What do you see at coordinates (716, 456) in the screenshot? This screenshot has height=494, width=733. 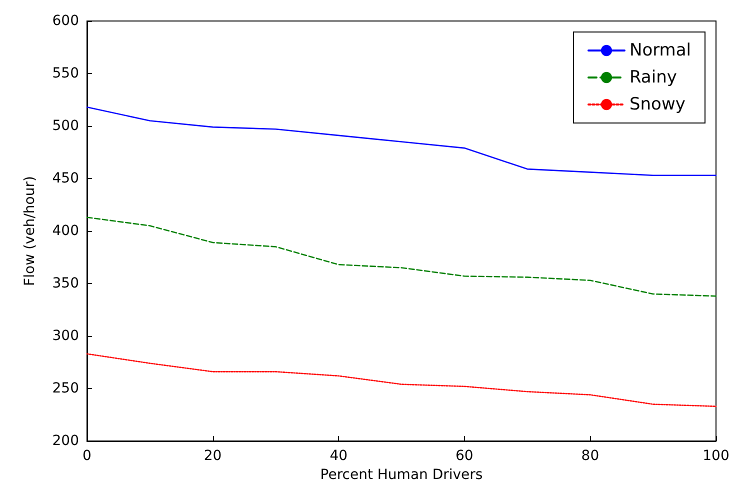 I see `x-tick-label: 100` at bounding box center [716, 456].